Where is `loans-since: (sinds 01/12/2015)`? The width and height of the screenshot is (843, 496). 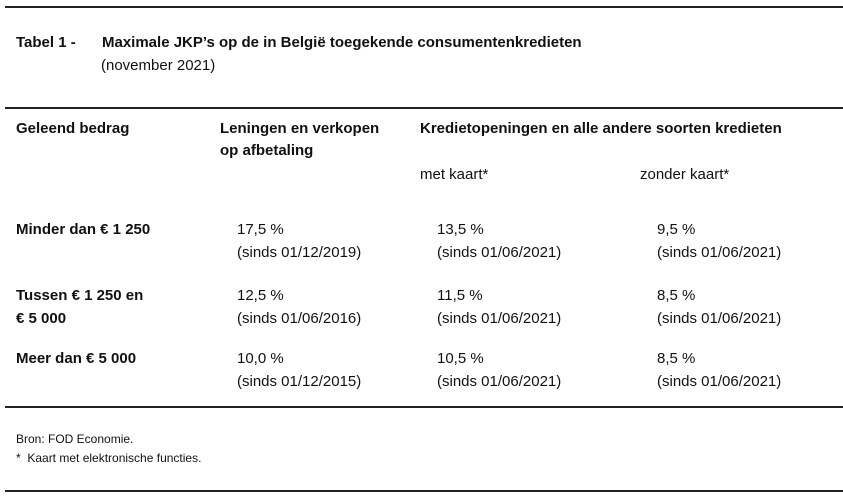 loans-since: (sinds 01/12/2015) is located at coordinates (299, 381).